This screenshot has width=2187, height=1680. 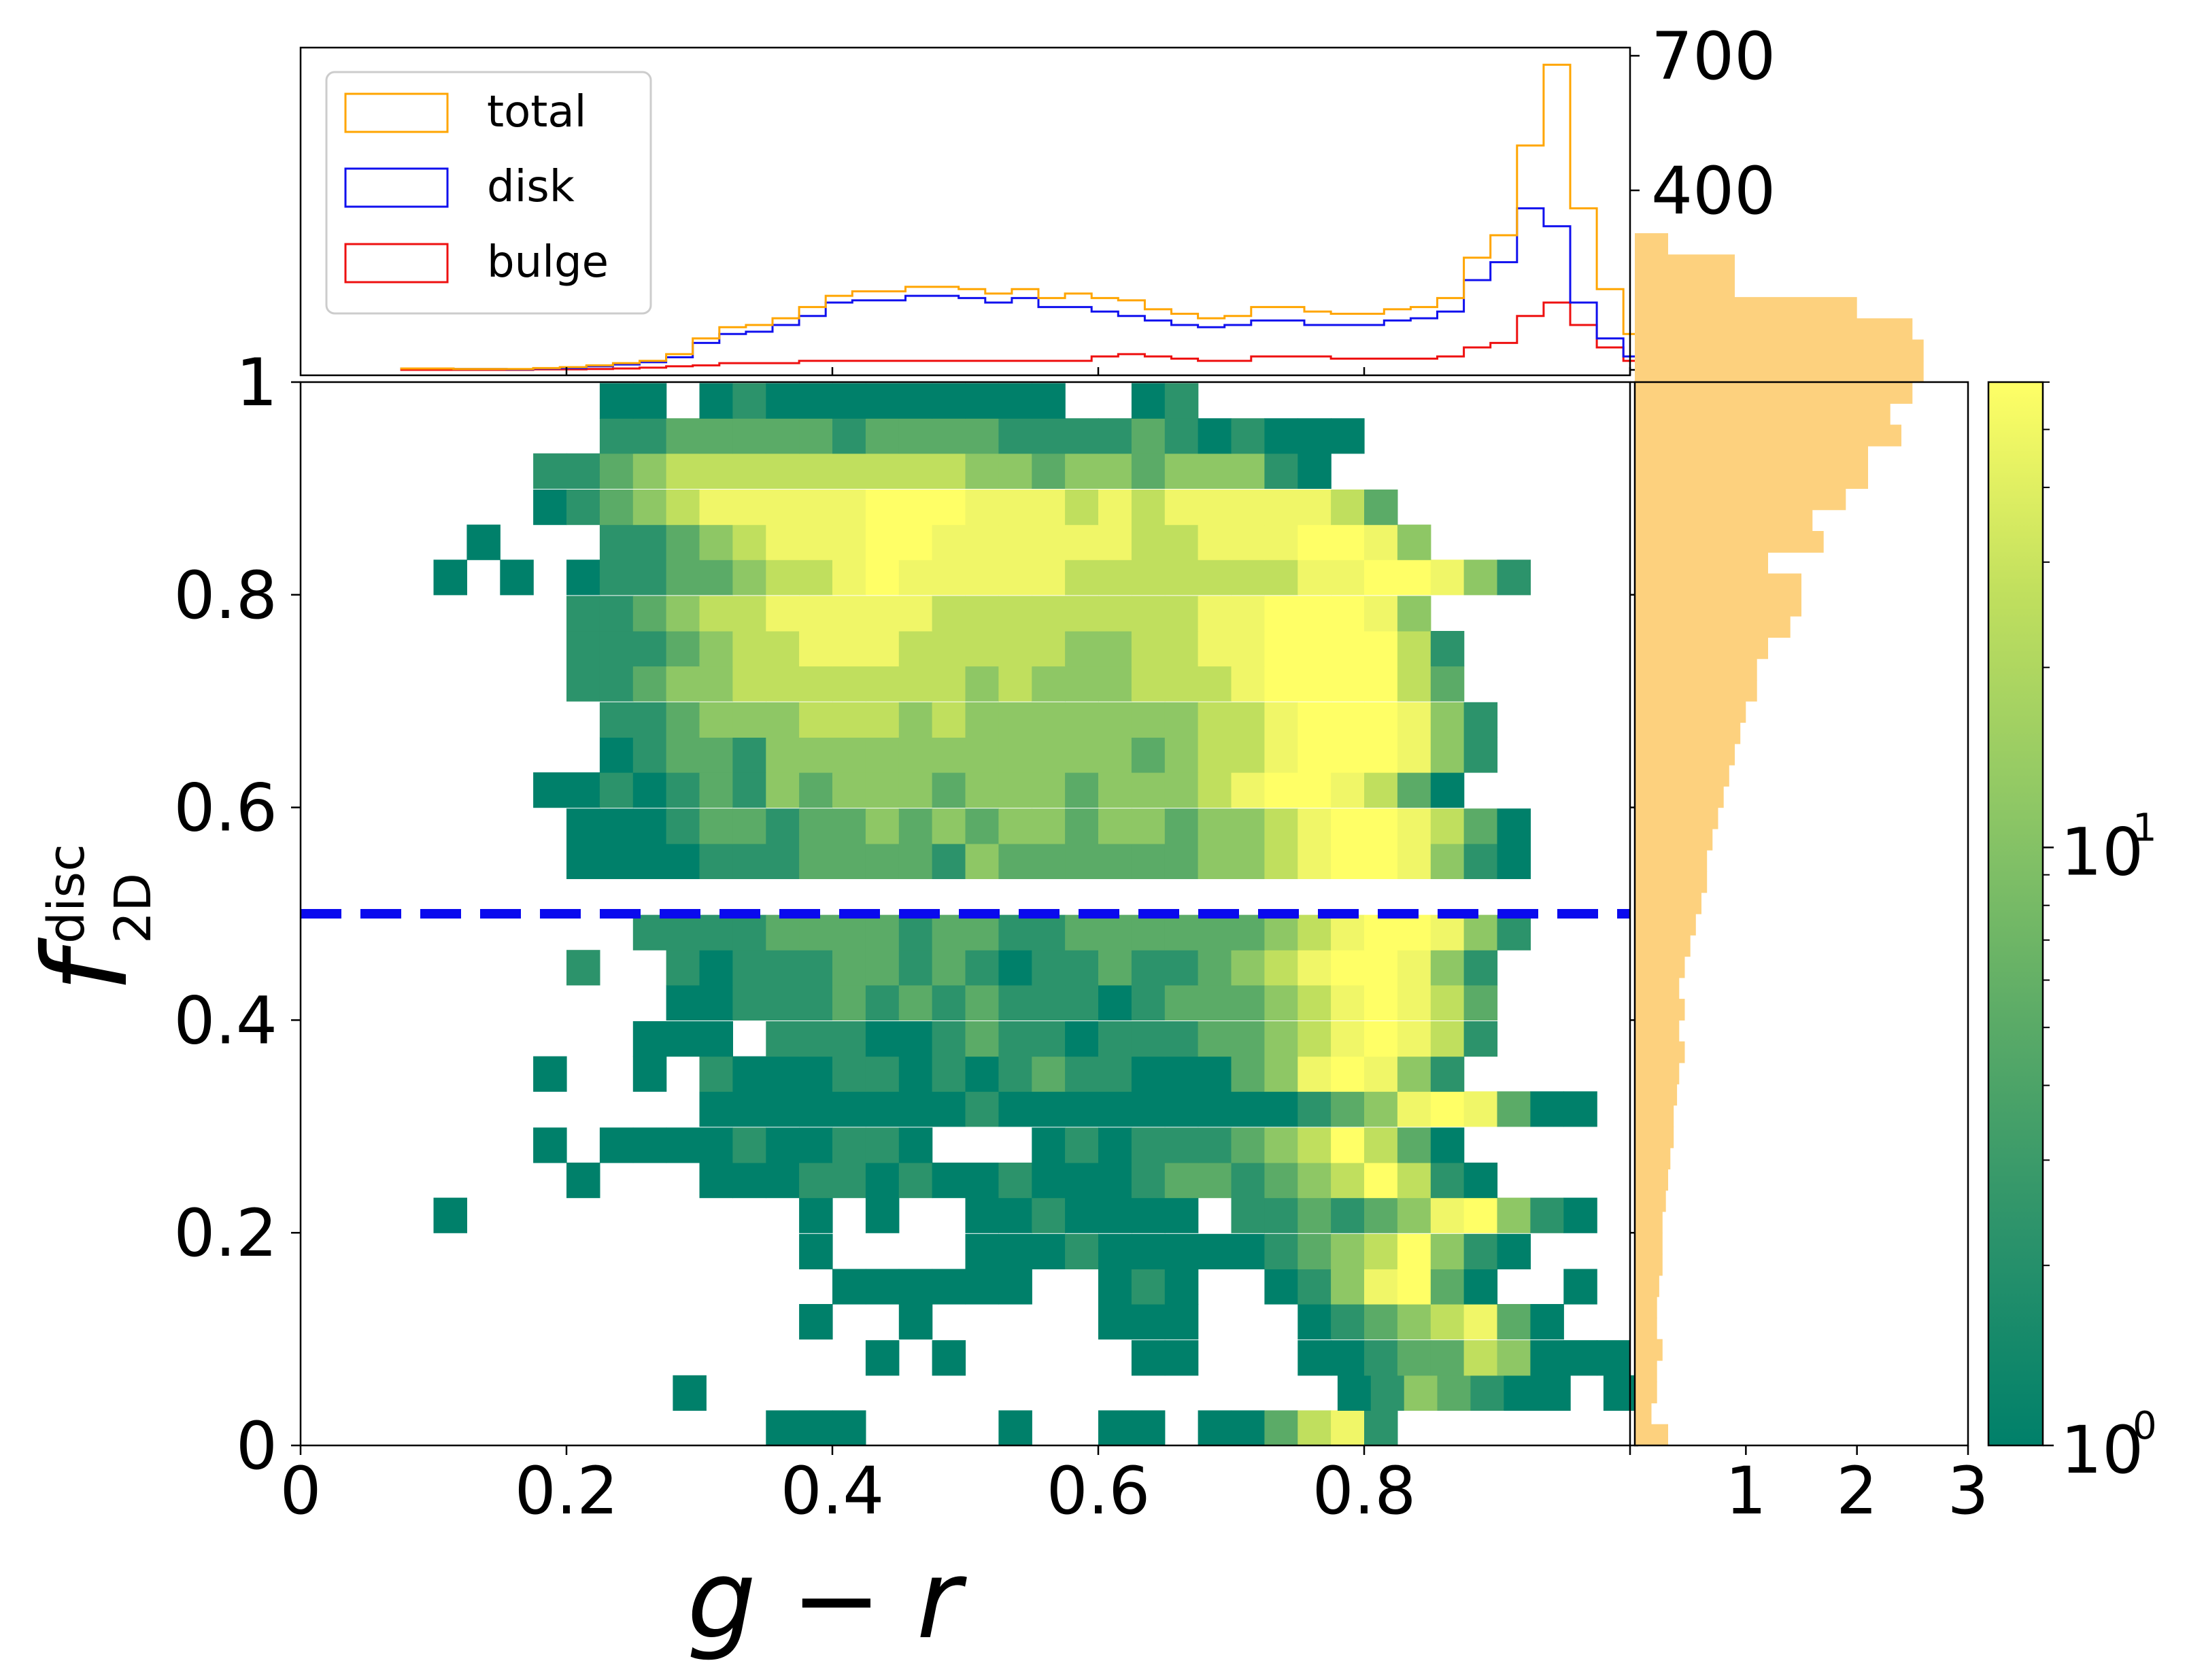 I want to click on top-histogram-step-total, so click(x=1039, y=217).